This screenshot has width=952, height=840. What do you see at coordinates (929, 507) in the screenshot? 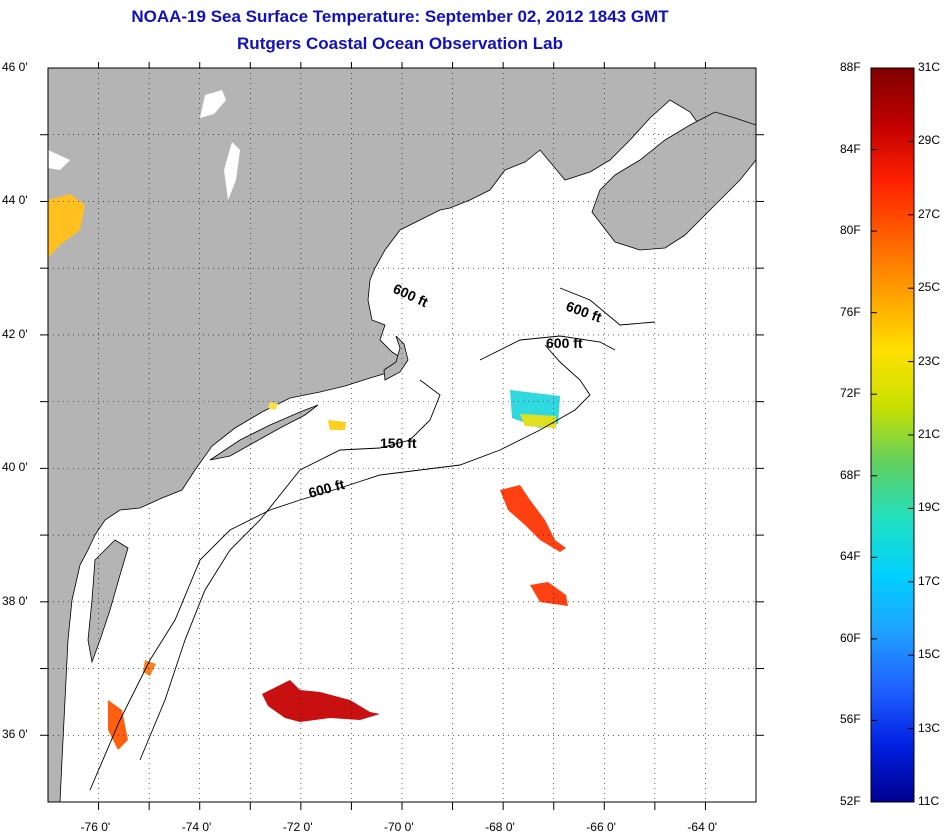
I see `colorbar-label-c: 19C` at bounding box center [929, 507].